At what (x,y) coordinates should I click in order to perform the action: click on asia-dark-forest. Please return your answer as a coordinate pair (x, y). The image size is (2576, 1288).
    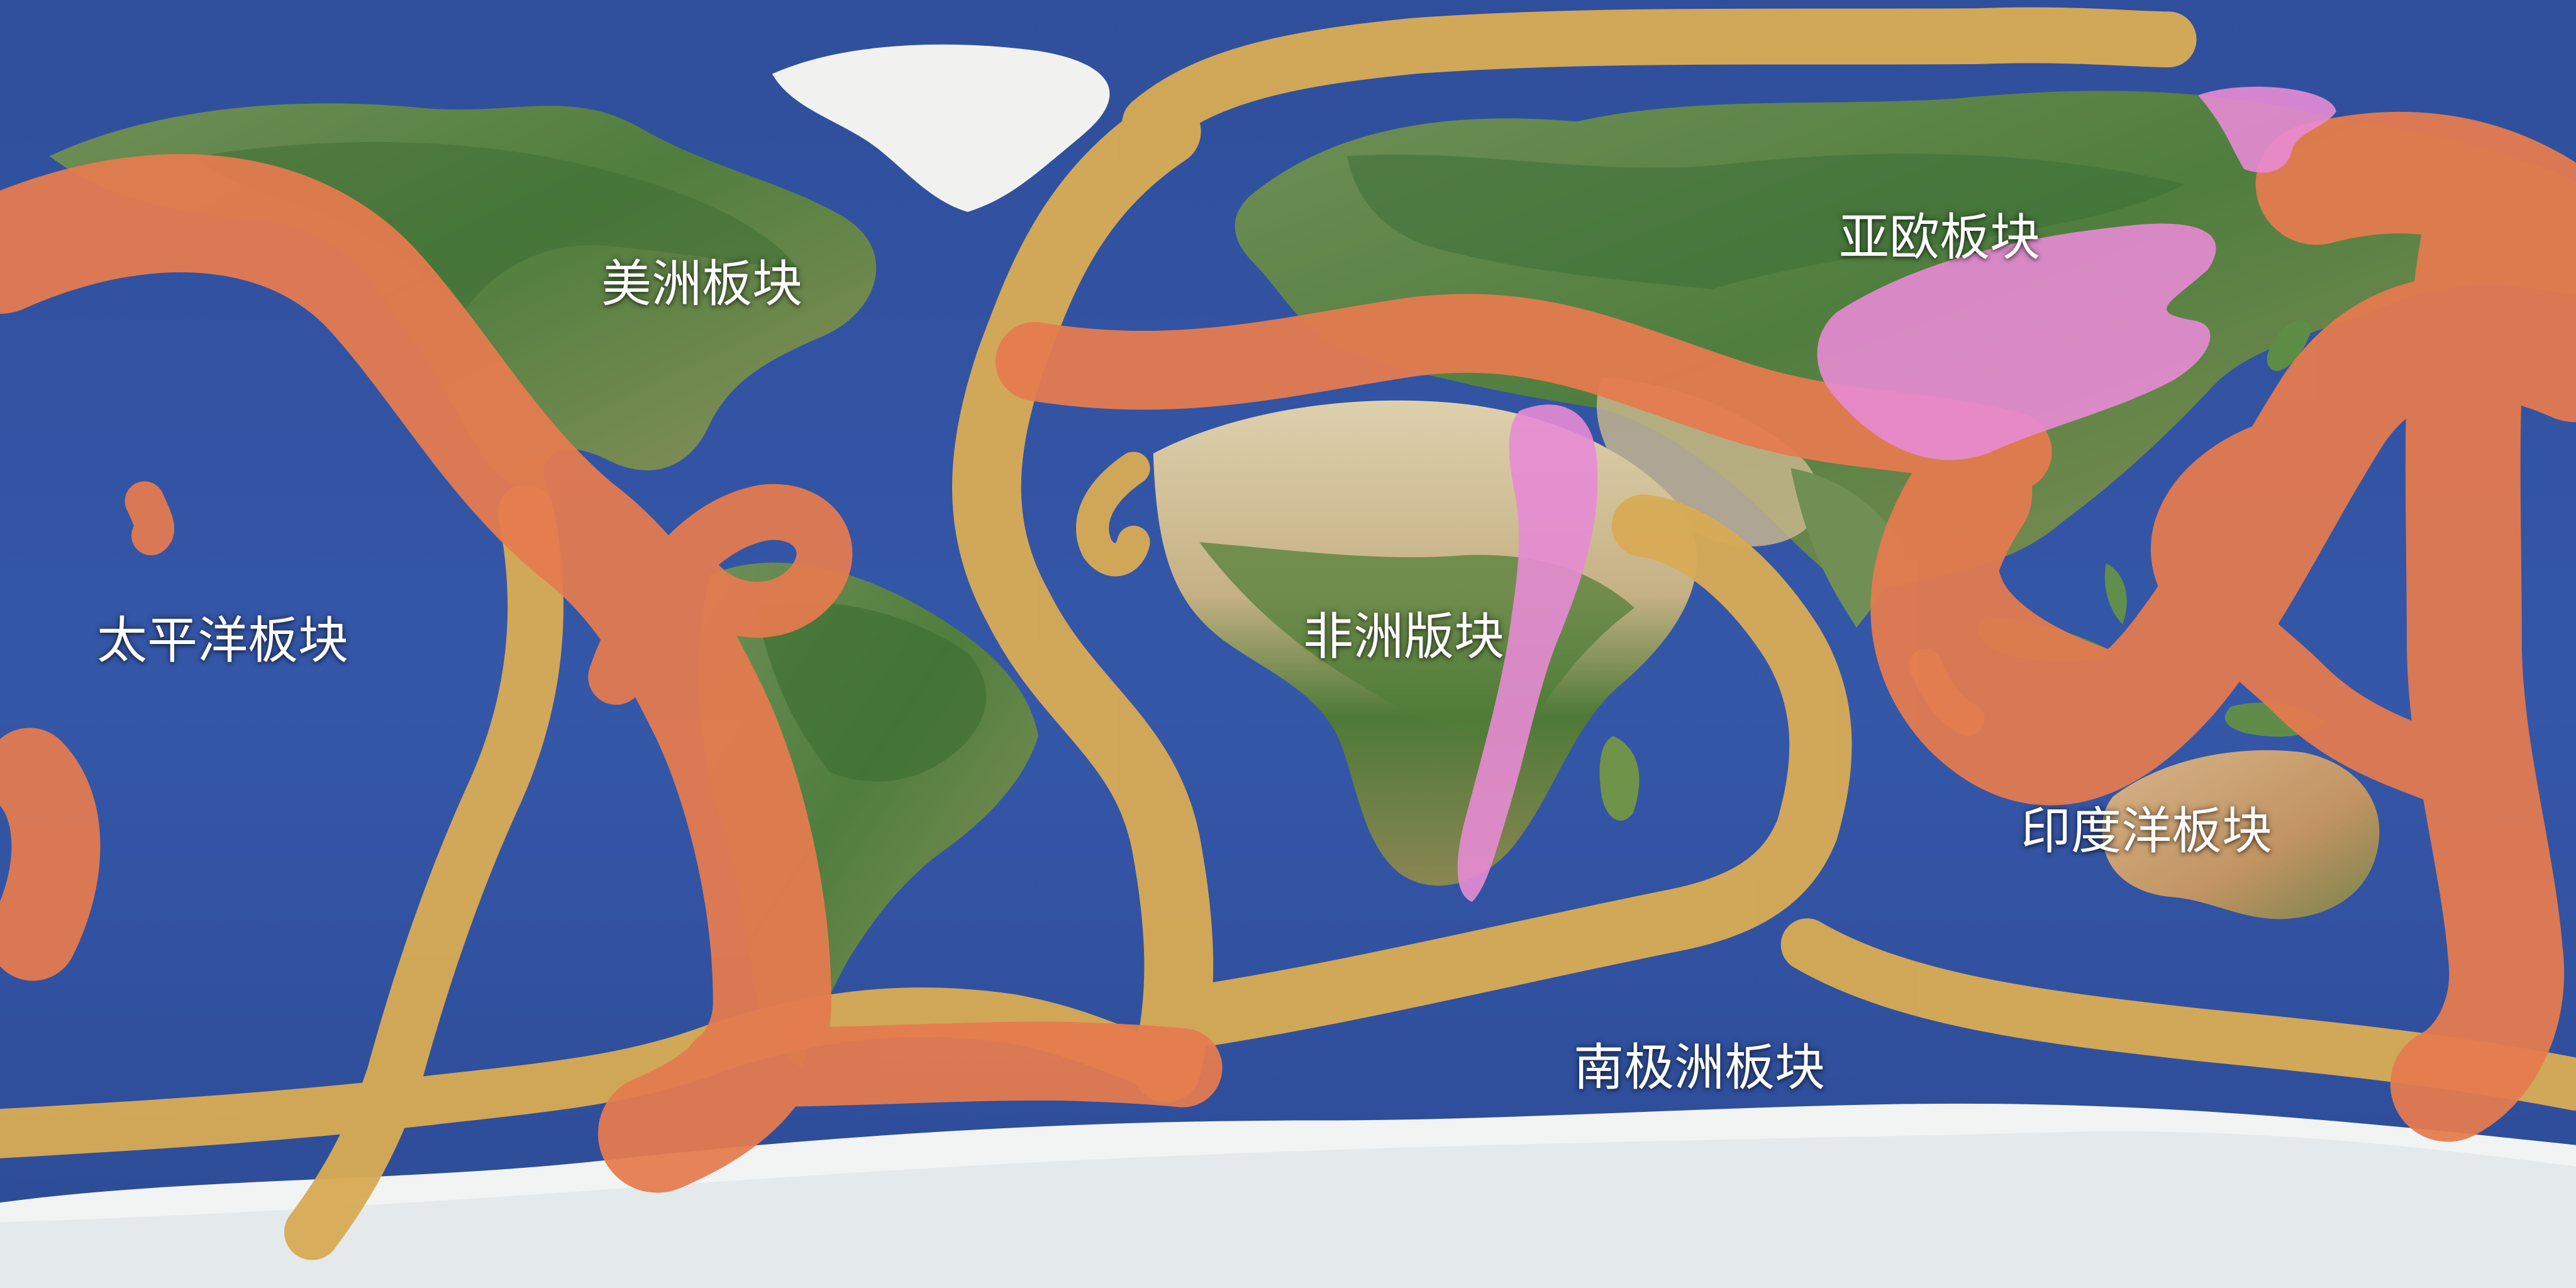
    Looking at the image, I should click on (1766, 221).